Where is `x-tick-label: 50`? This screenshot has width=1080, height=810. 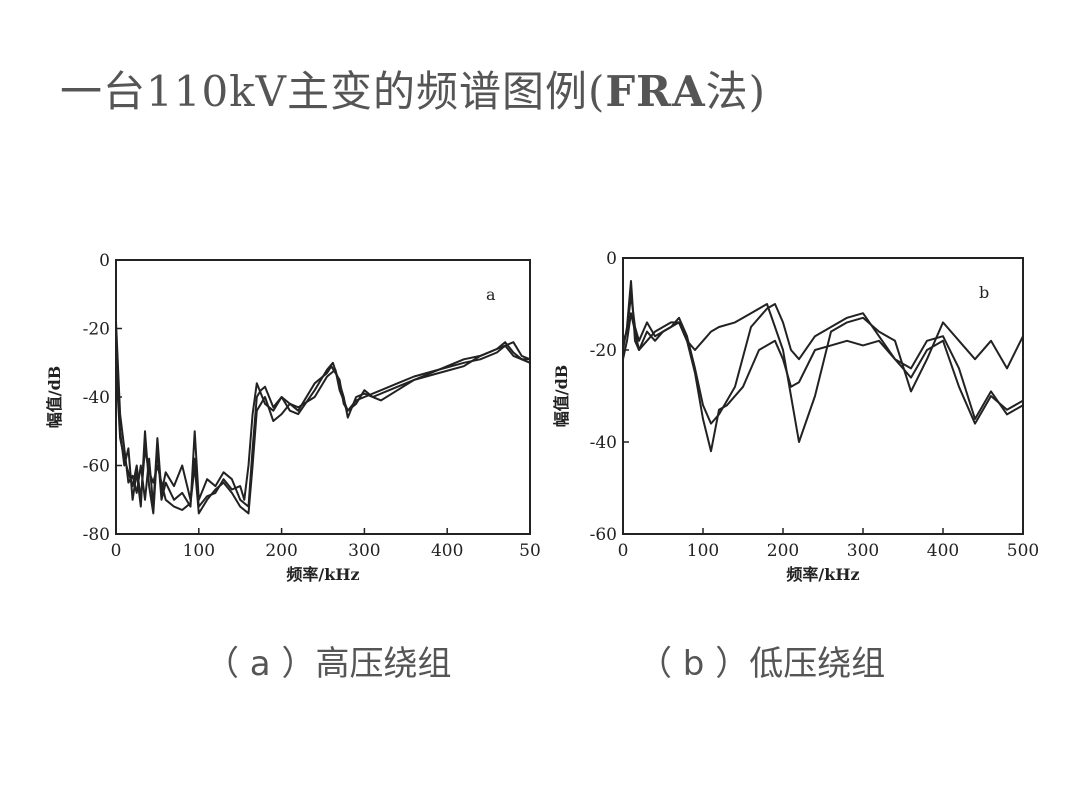
x-tick-label: 50 is located at coordinates (530, 551).